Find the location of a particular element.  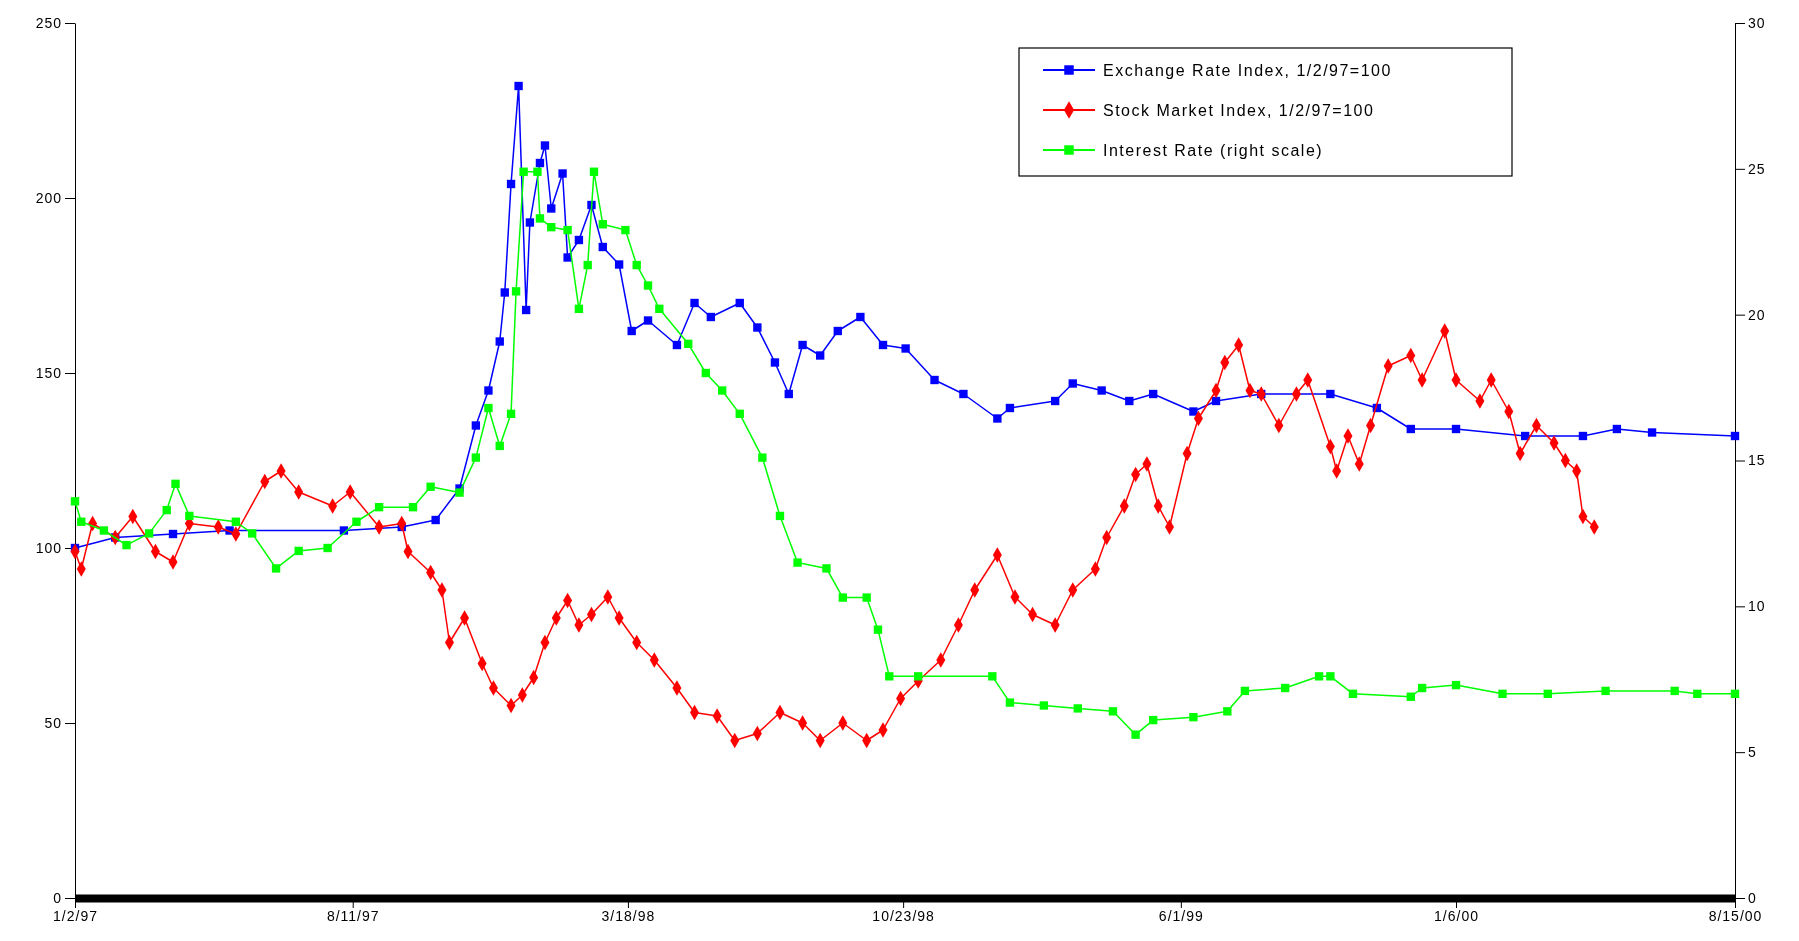

y2-tick-label: 15 is located at coordinates (1757, 460).